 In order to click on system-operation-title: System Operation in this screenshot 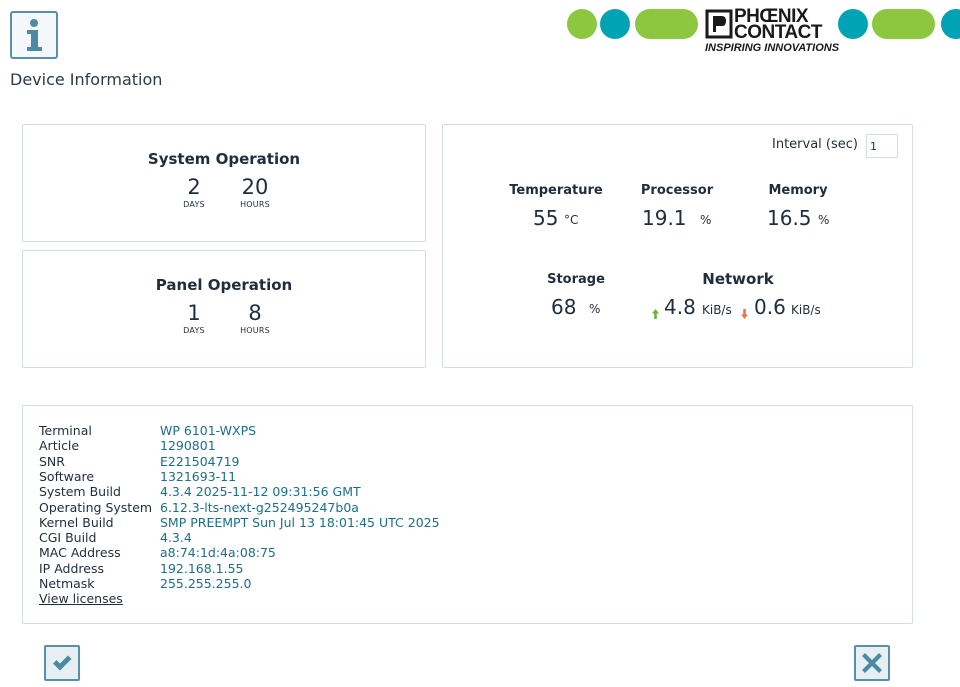, I will do `click(224, 159)`.